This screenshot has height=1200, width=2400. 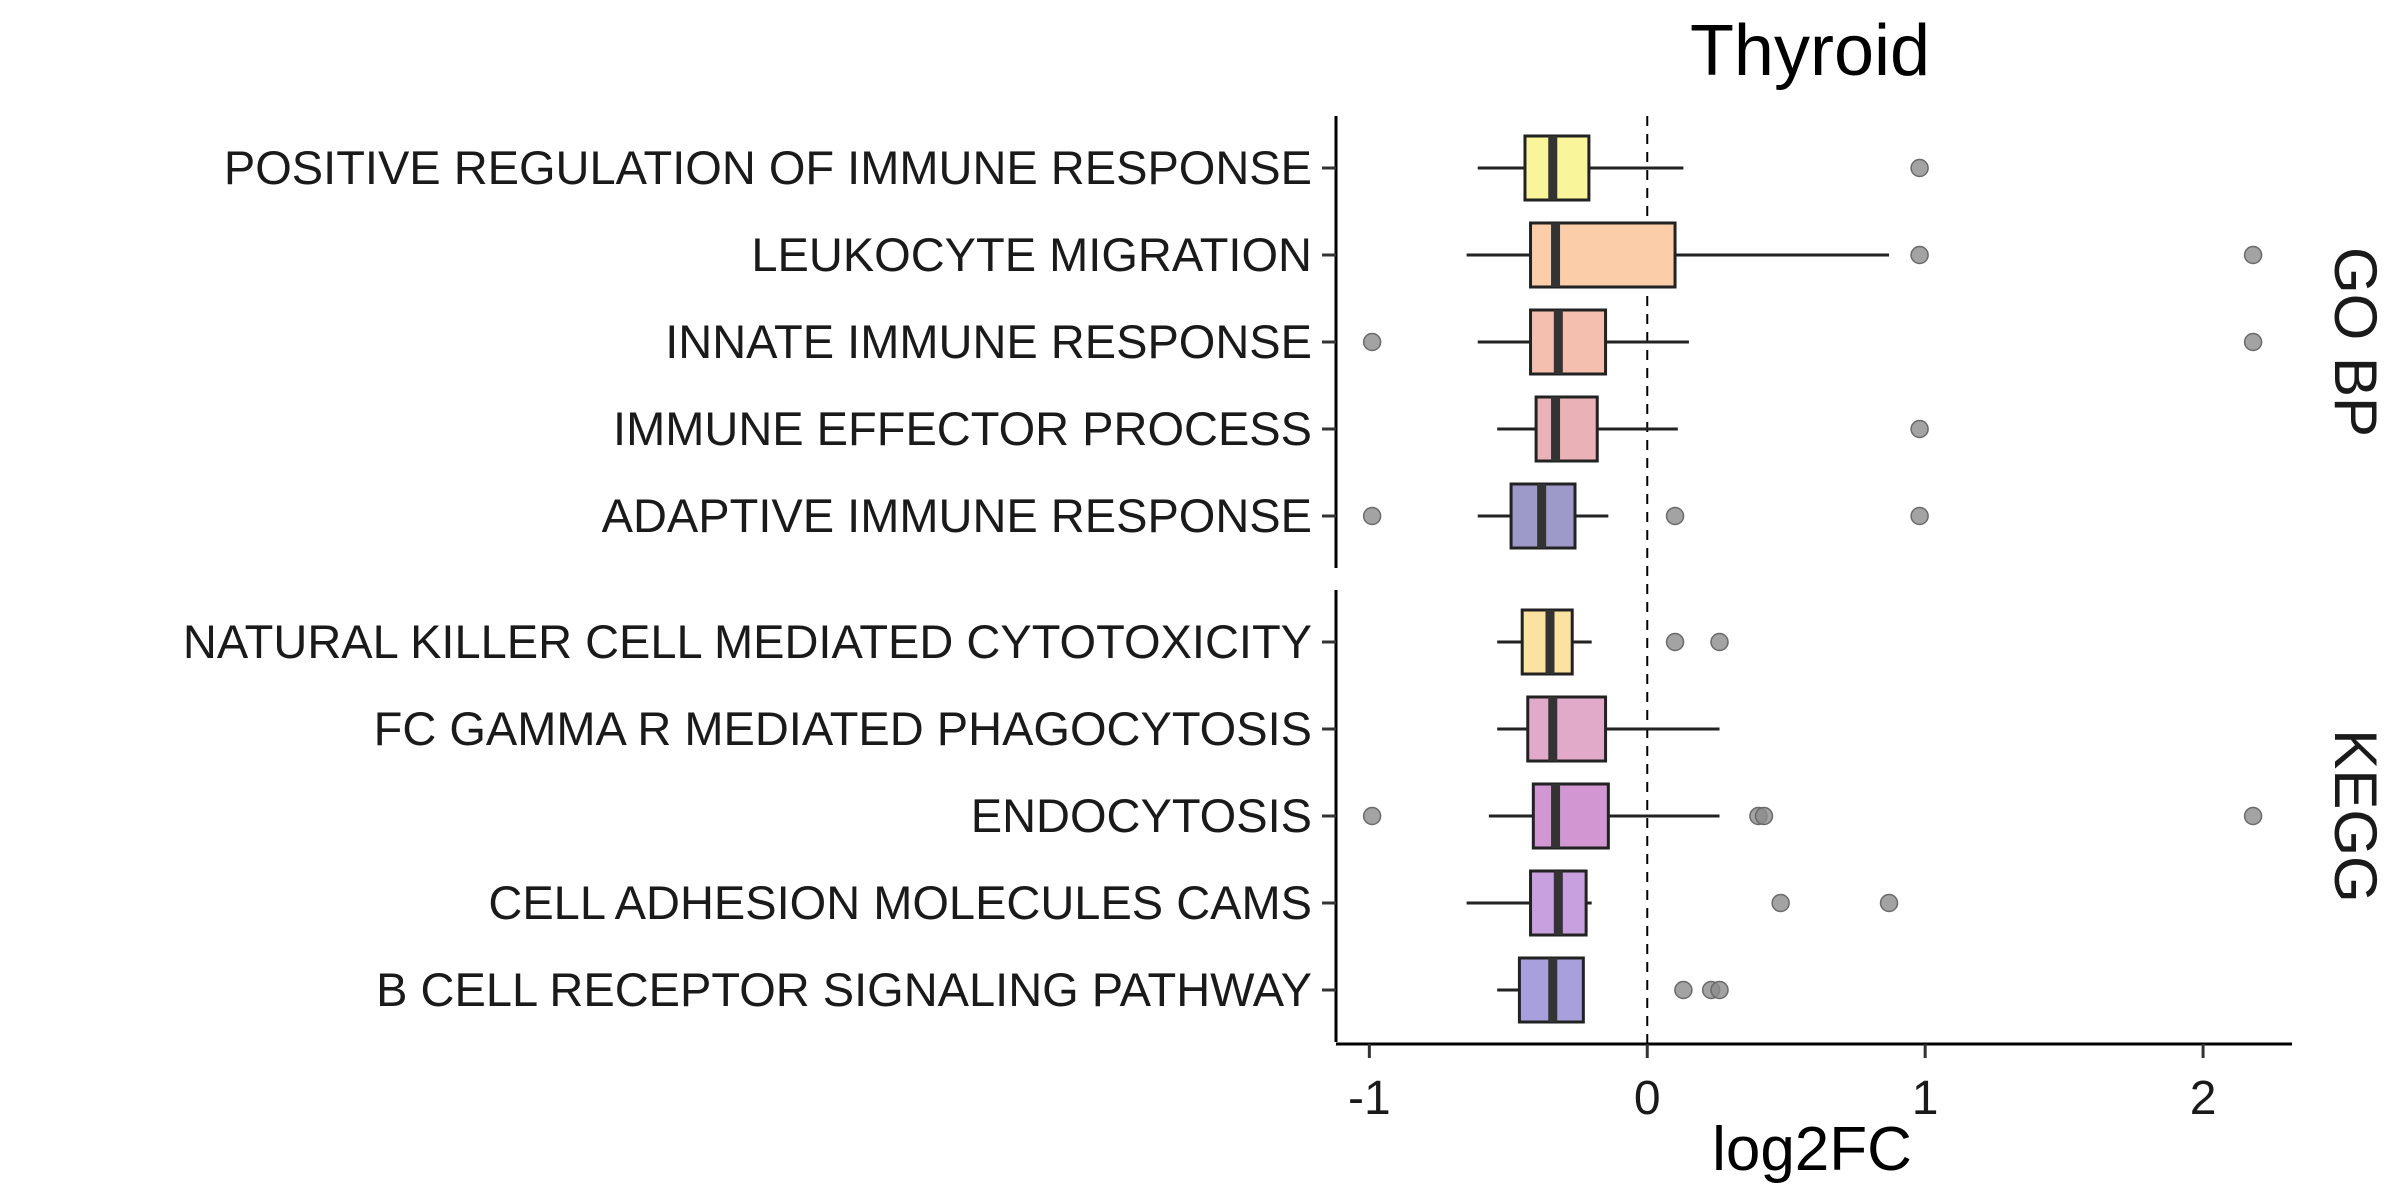 I want to click on facet-strip-label: GO BP, so click(x=2355, y=342).